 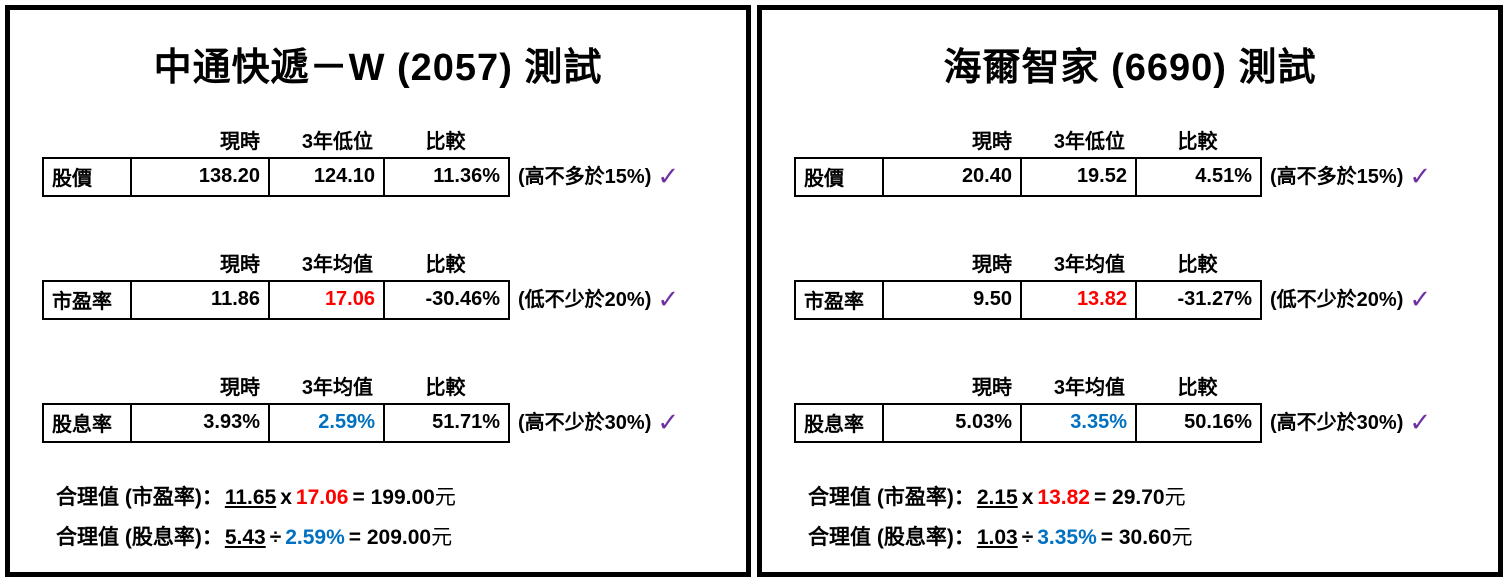 I want to click on table-row: 市盈率 11.86 17.06 -30.46%, so click(x=276, y=299).